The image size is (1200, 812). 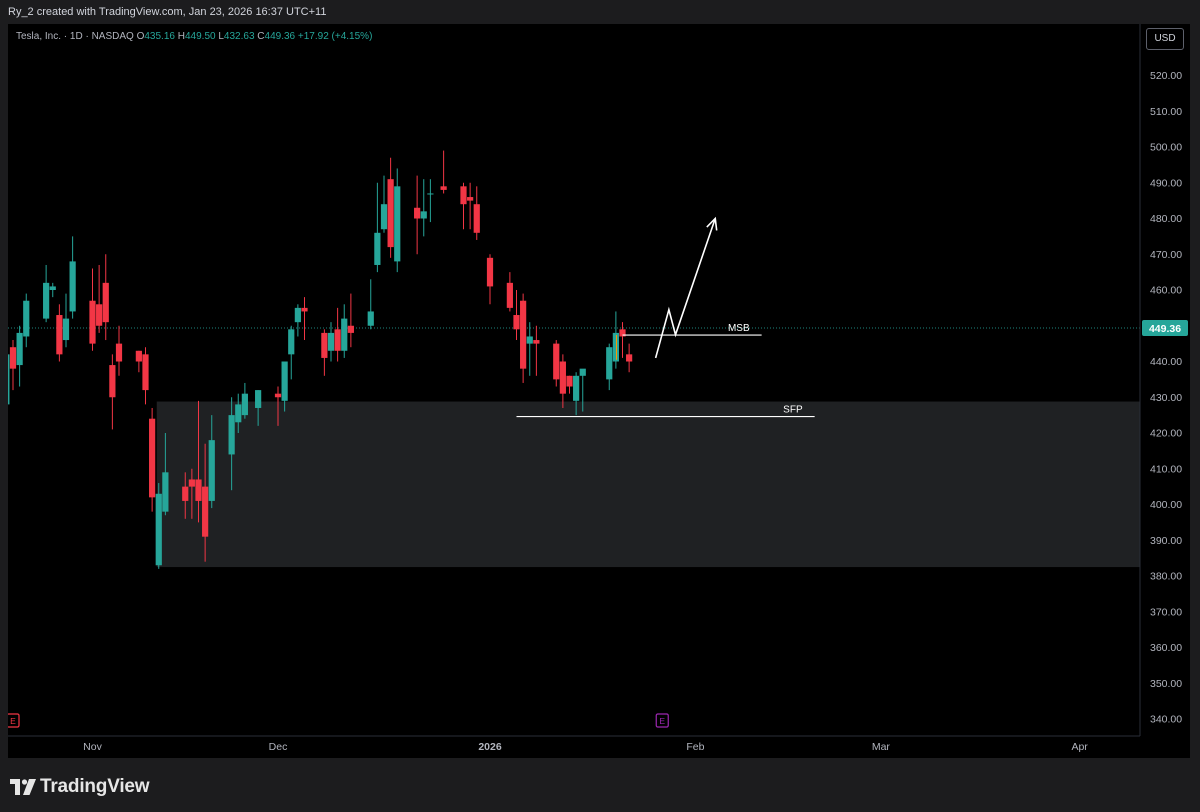 What do you see at coordinates (695, 747) in the screenshot?
I see `time-tick-label: Feb` at bounding box center [695, 747].